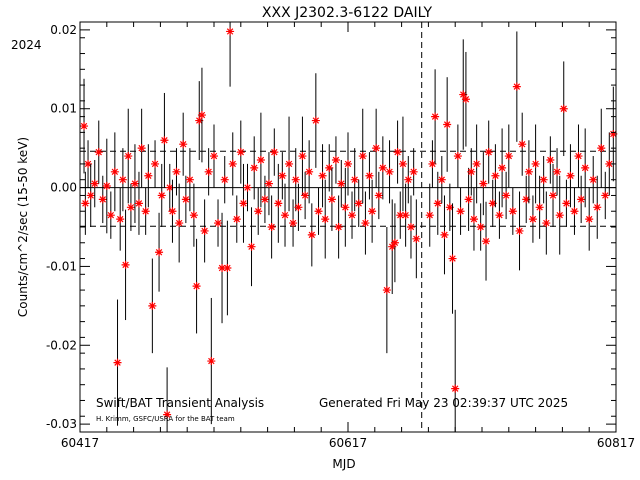  I want to click on footer-right-note: Generated Fri May 23 02:39:37 UTC 2025, so click(443, 403).